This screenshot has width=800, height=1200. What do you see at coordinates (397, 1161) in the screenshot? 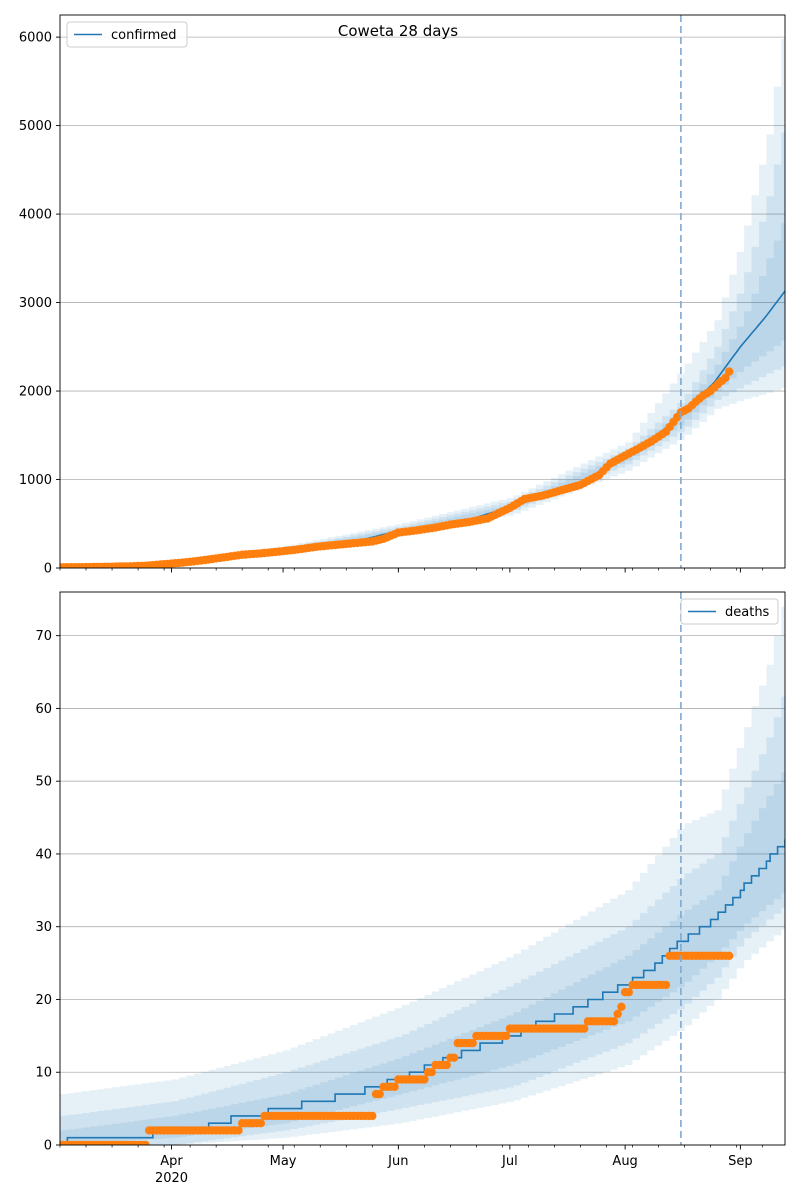
I see `x-tick-label: Jun` at bounding box center [397, 1161].